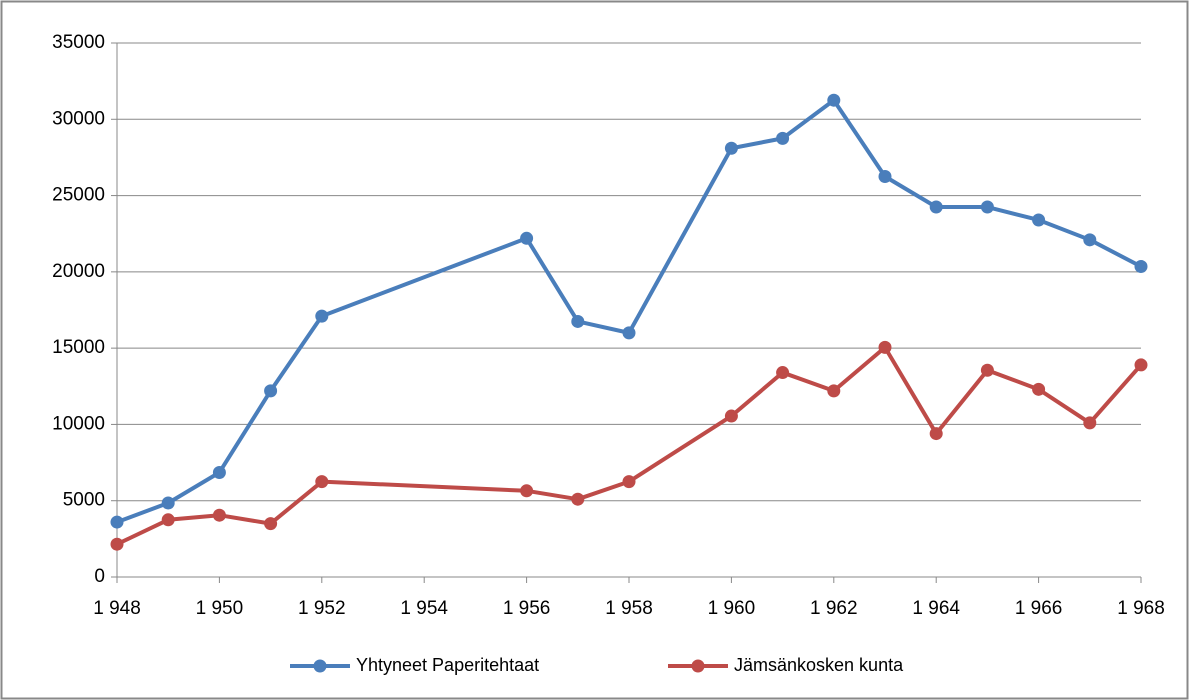 This screenshot has width=1190, height=700. Describe the element at coordinates (629, 608) in the screenshot. I see `x-tick-label: 1 958` at that location.